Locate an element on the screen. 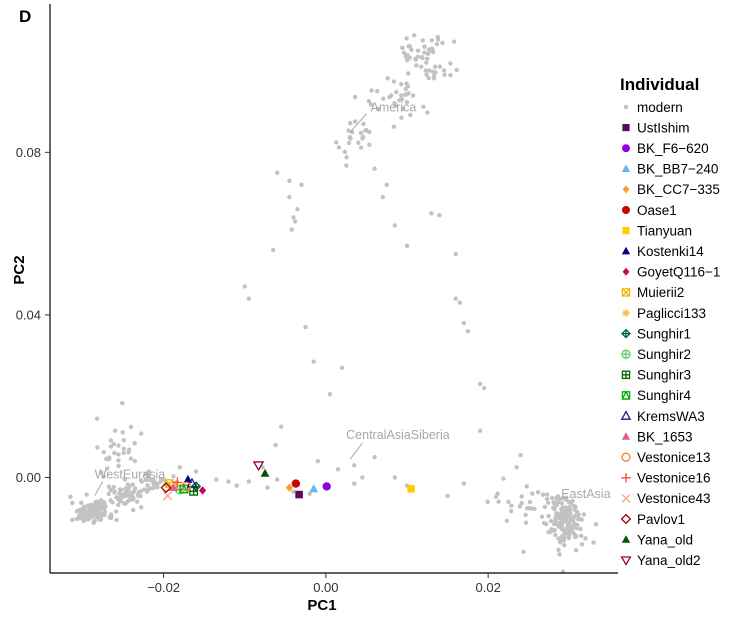 The height and width of the screenshot is (624, 752). y-axis-ticks: 0.00 0.04 0.08 is located at coordinates (33, 315).